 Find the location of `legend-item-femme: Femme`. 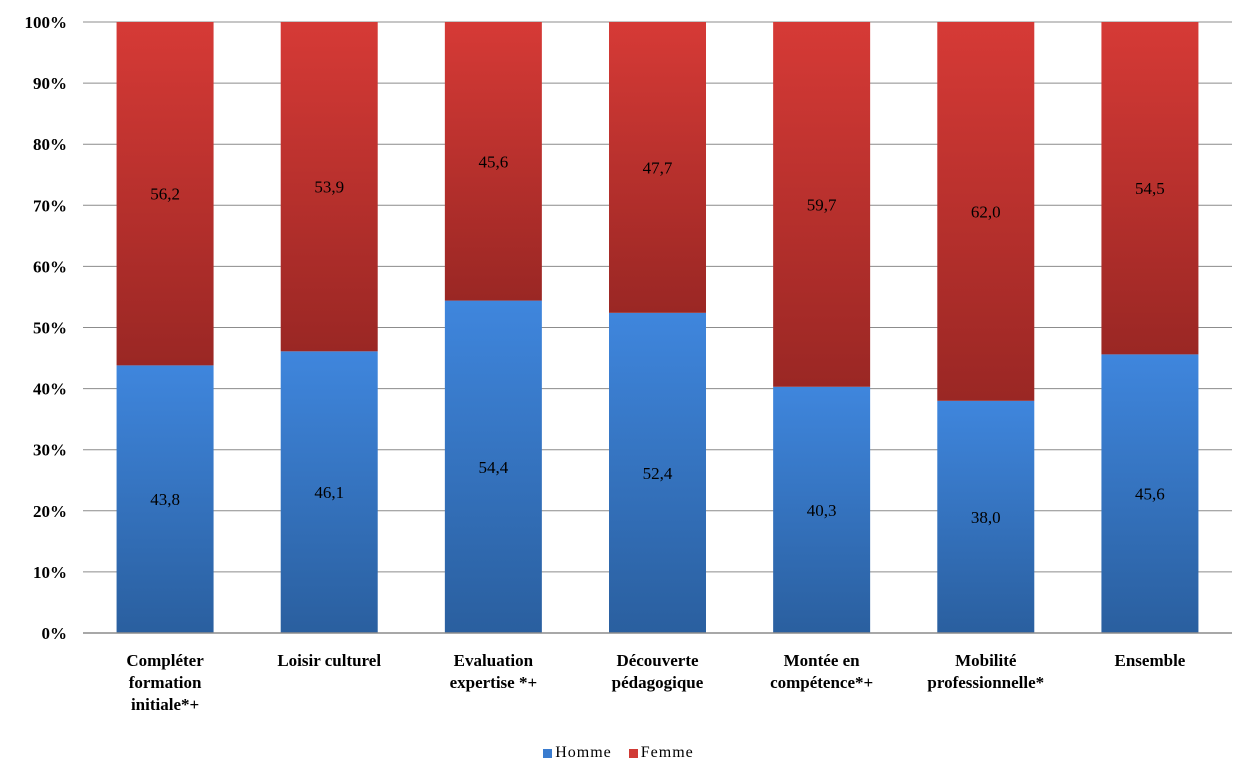

legend-item-femme: Femme is located at coordinates (661, 753).